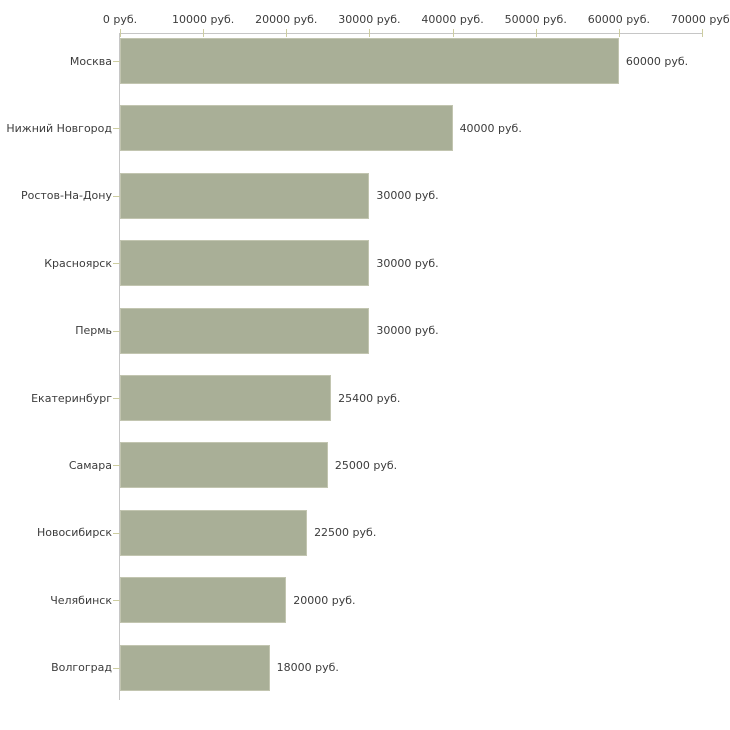 This screenshot has width=730, height=730. What do you see at coordinates (366, 465) in the screenshot?
I see `value-label: 25000 руб.` at bounding box center [366, 465].